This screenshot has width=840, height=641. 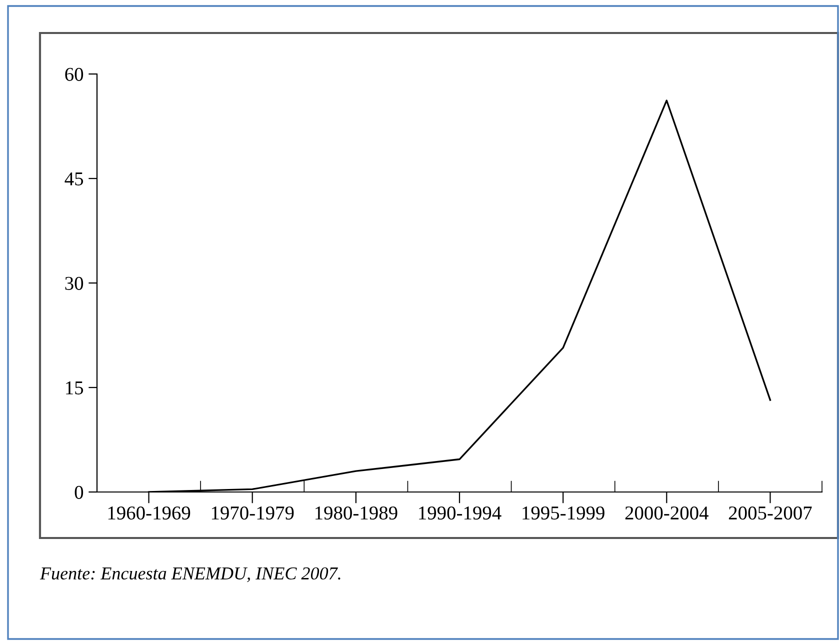 I want to click on y-tick-label: 30, so click(x=74, y=283).